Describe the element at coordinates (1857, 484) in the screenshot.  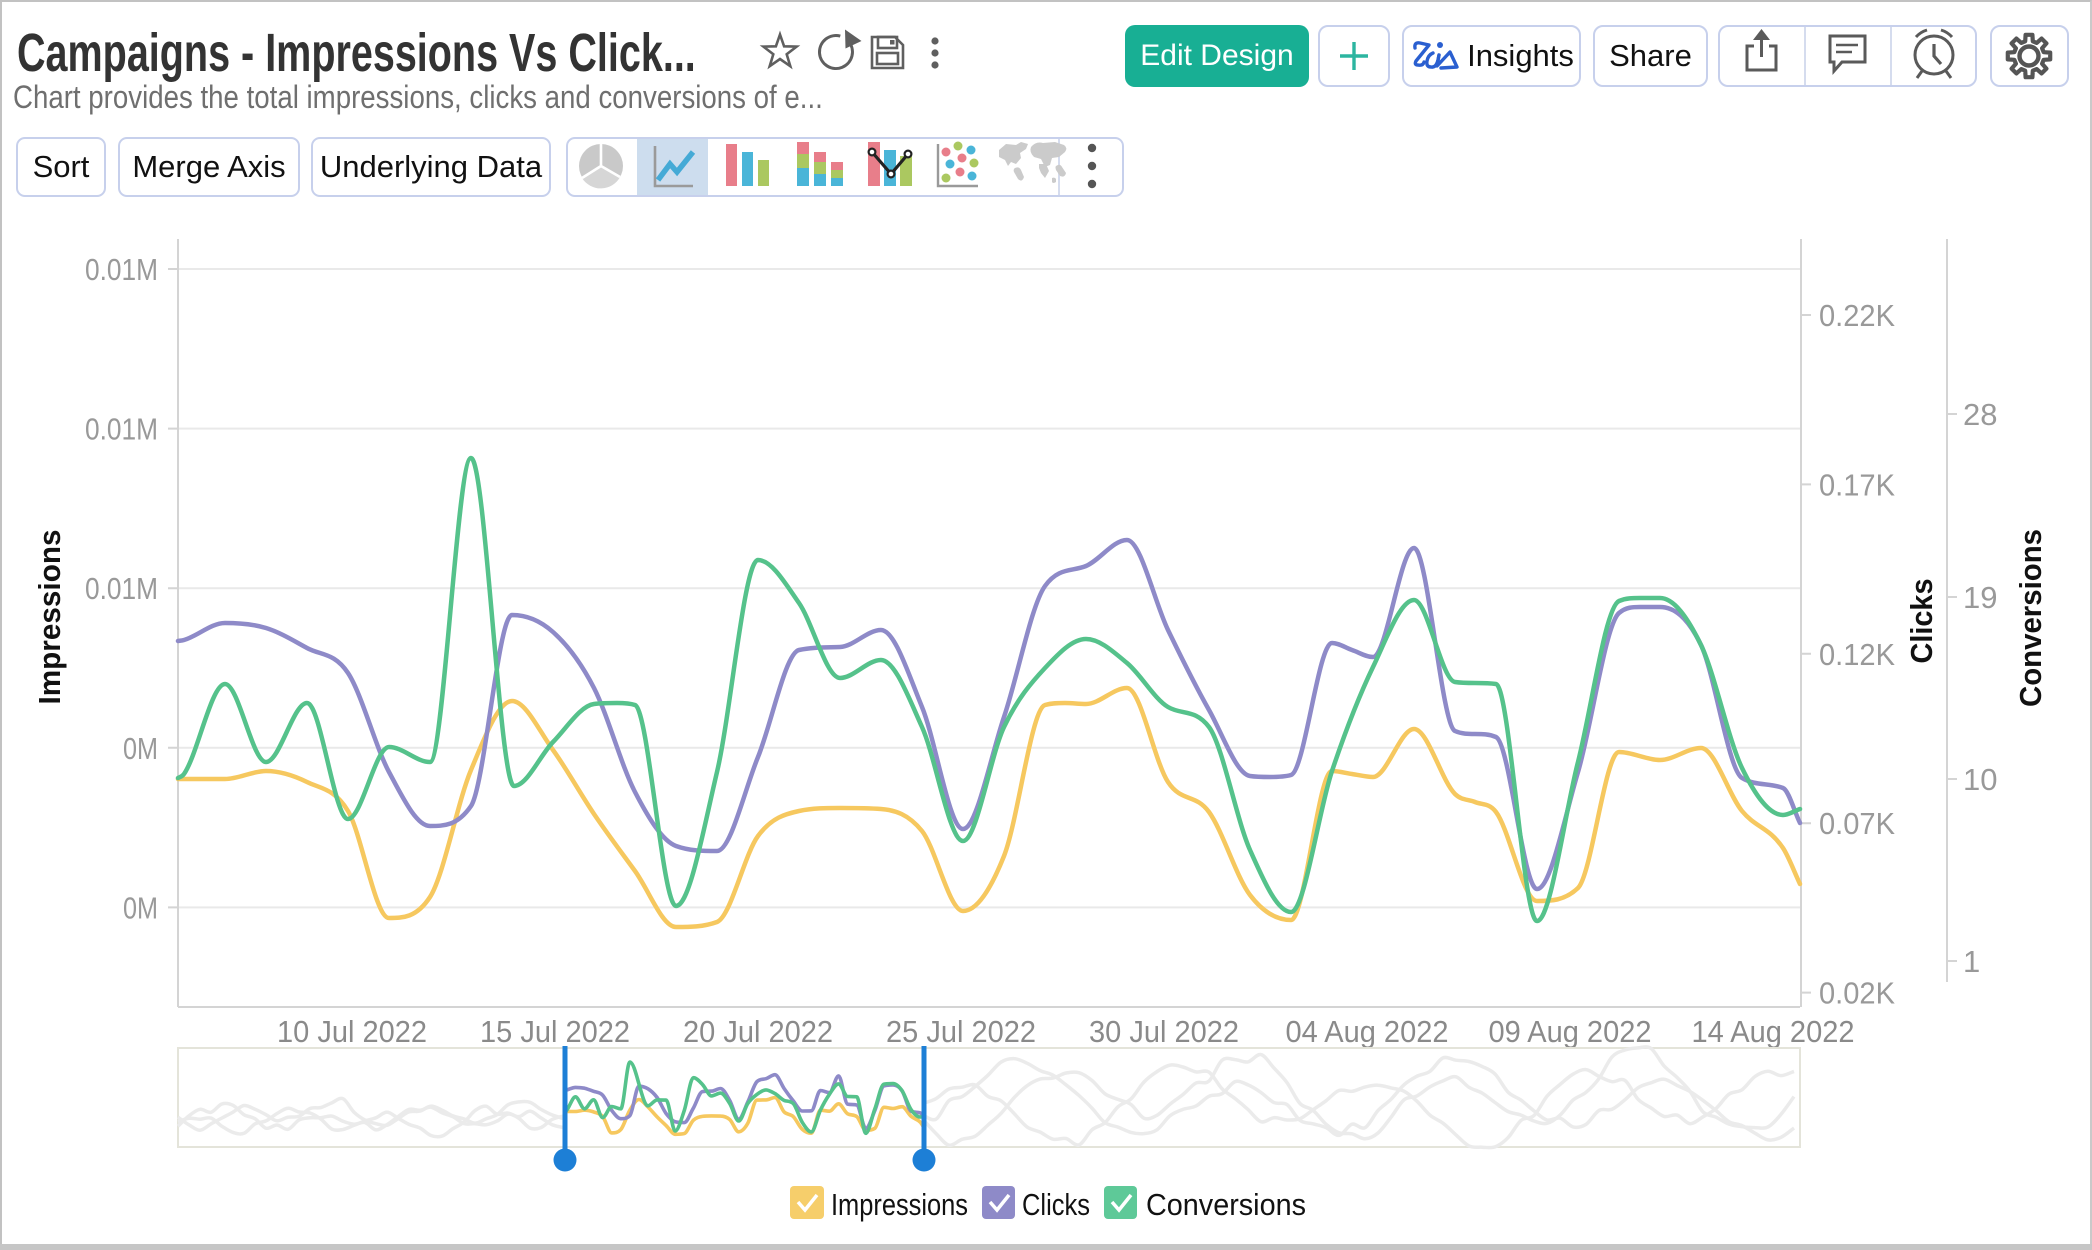
I see `svg-text: 0.17K` at that location.